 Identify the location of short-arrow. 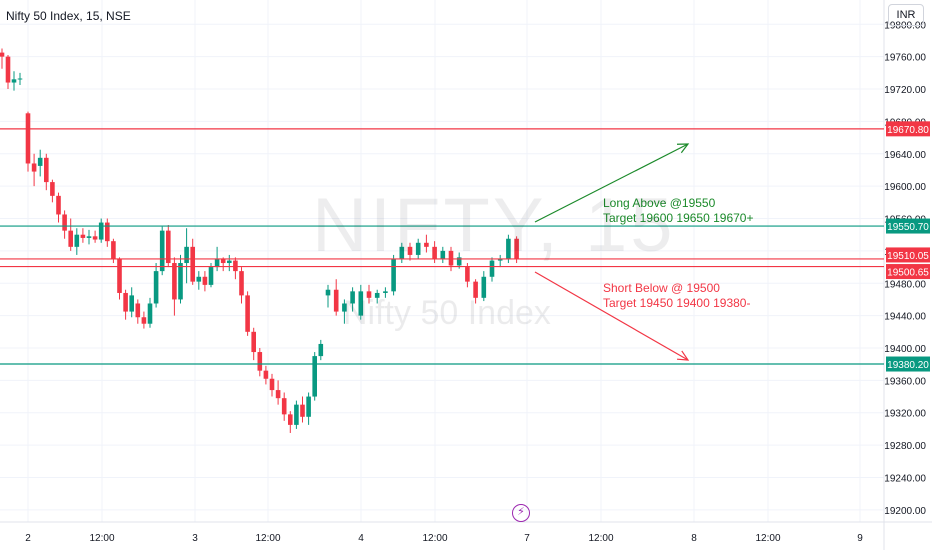
(611, 316).